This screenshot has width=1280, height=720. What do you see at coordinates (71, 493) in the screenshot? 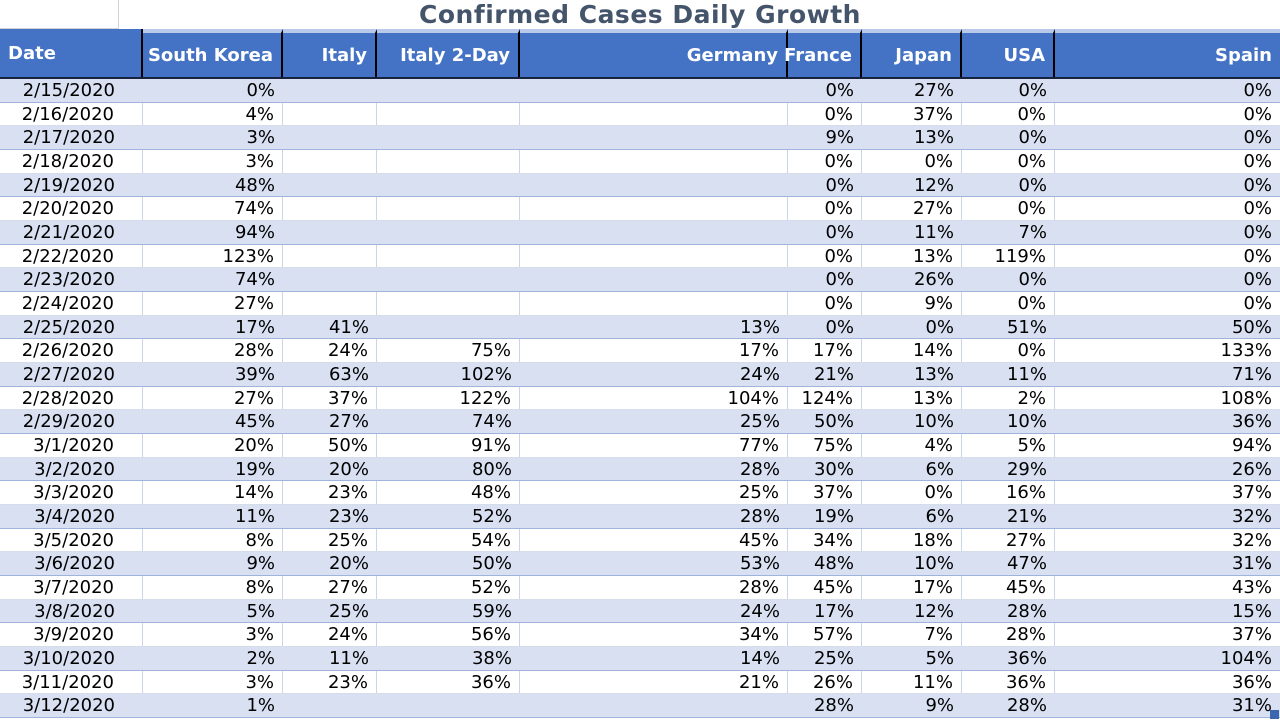
I see `date-cell: 3/3/2020` at bounding box center [71, 493].